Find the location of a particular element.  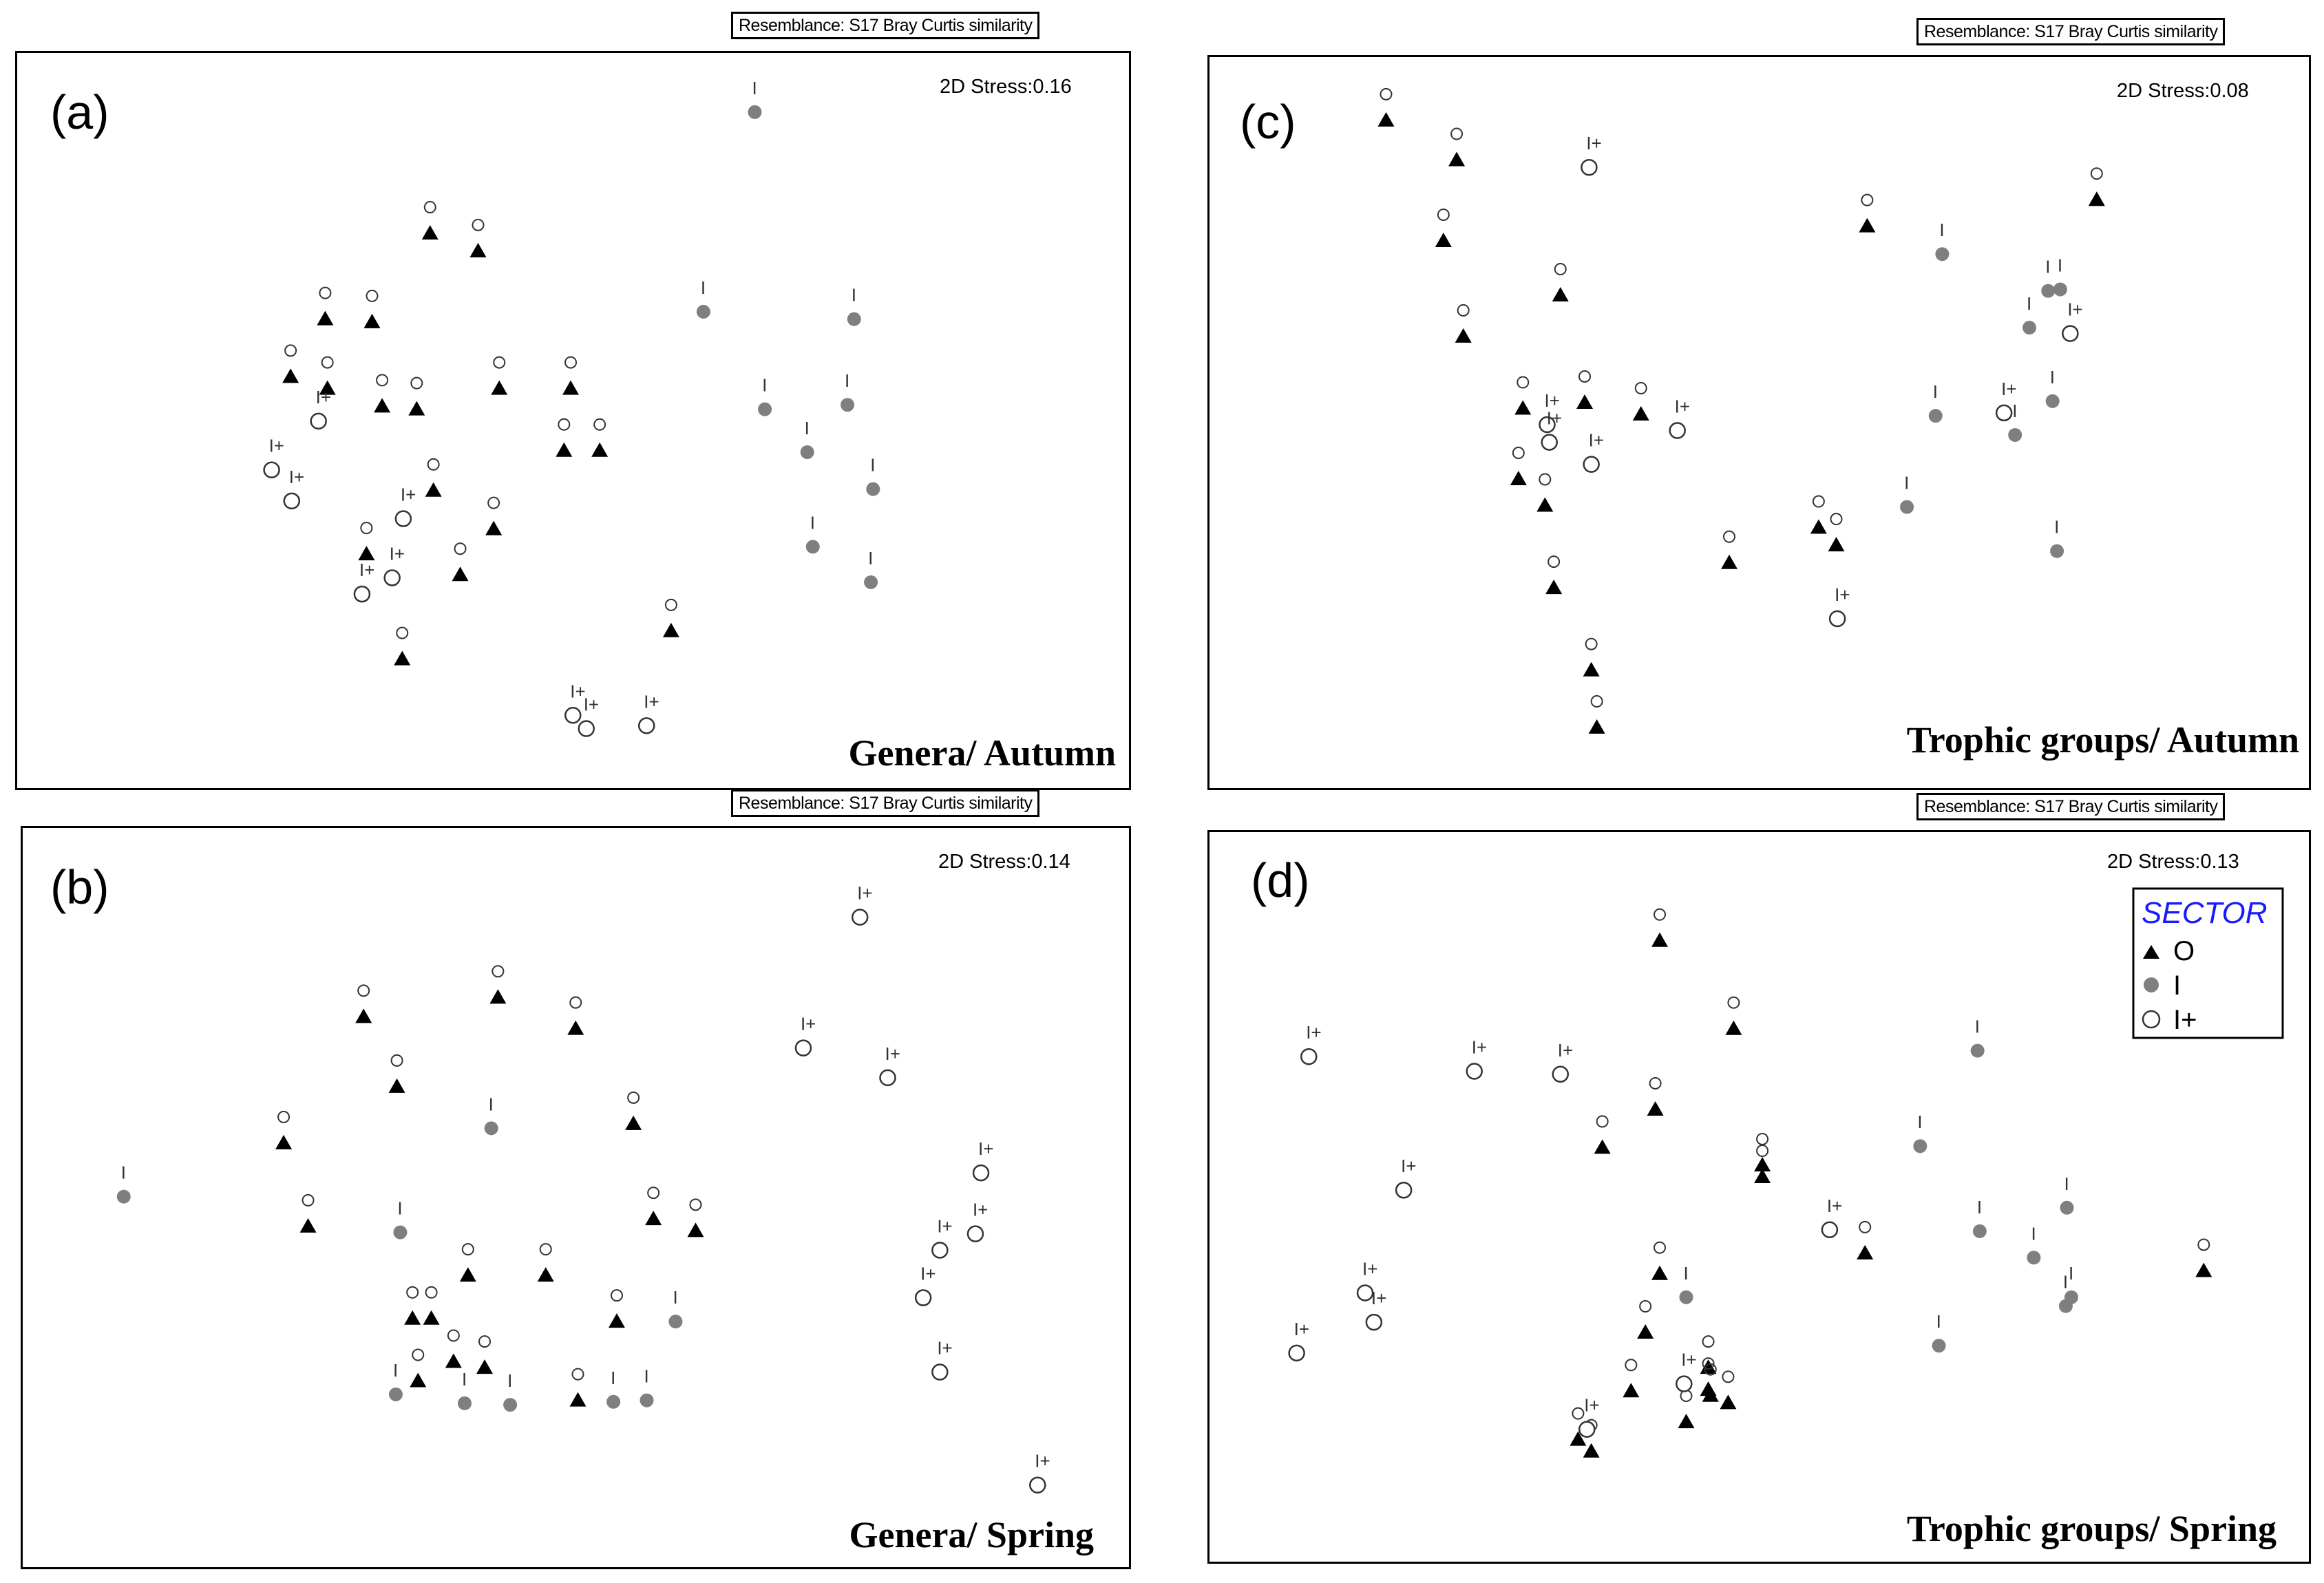

resemblance-label-b: Resemblance: S17 Bray Curtis similarity is located at coordinates (886, 803).